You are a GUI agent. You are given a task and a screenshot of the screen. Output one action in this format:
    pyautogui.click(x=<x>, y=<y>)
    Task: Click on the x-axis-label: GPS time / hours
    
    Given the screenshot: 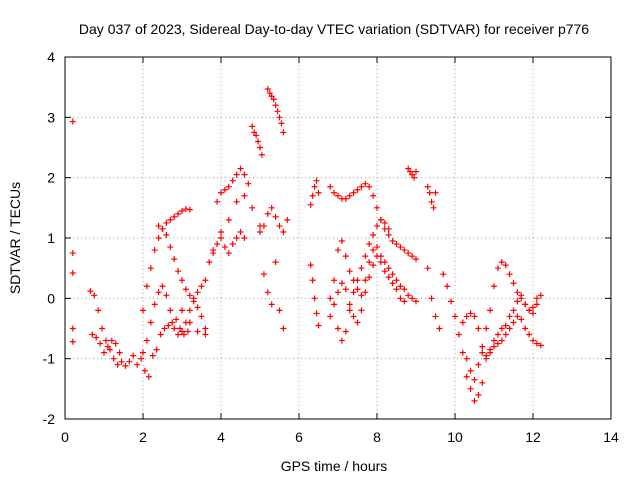 What is the action you would take?
    pyautogui.click(x=334, y=466)
    